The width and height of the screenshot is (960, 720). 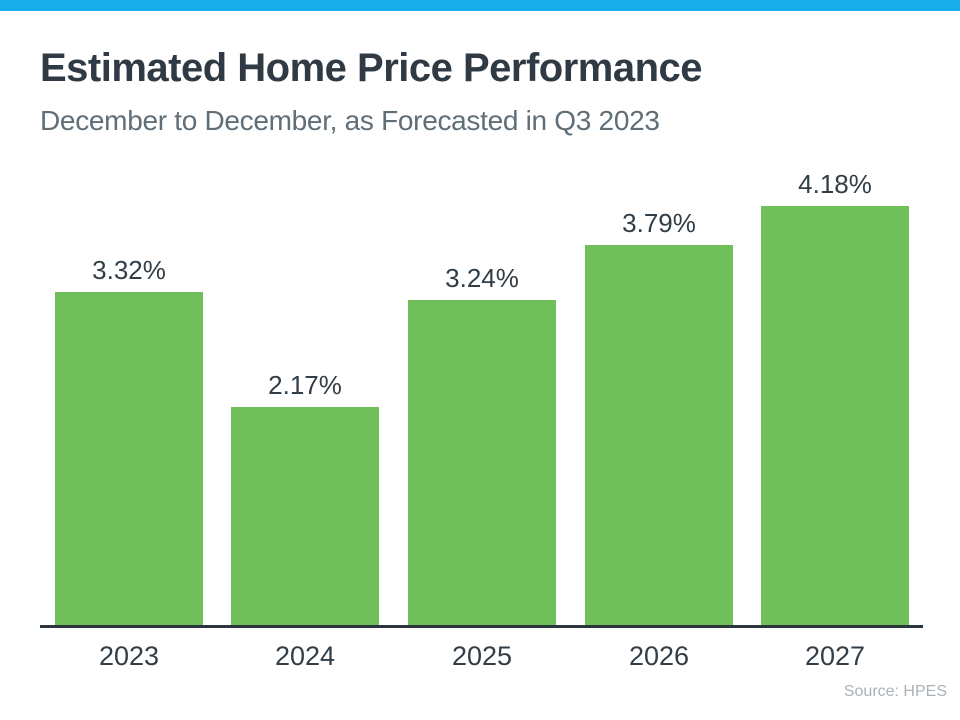 What do you see at coordinates (835, 656) in the screenshot?
I see `x-tick-label-2027: 2027` at bounding box center [835, 656].